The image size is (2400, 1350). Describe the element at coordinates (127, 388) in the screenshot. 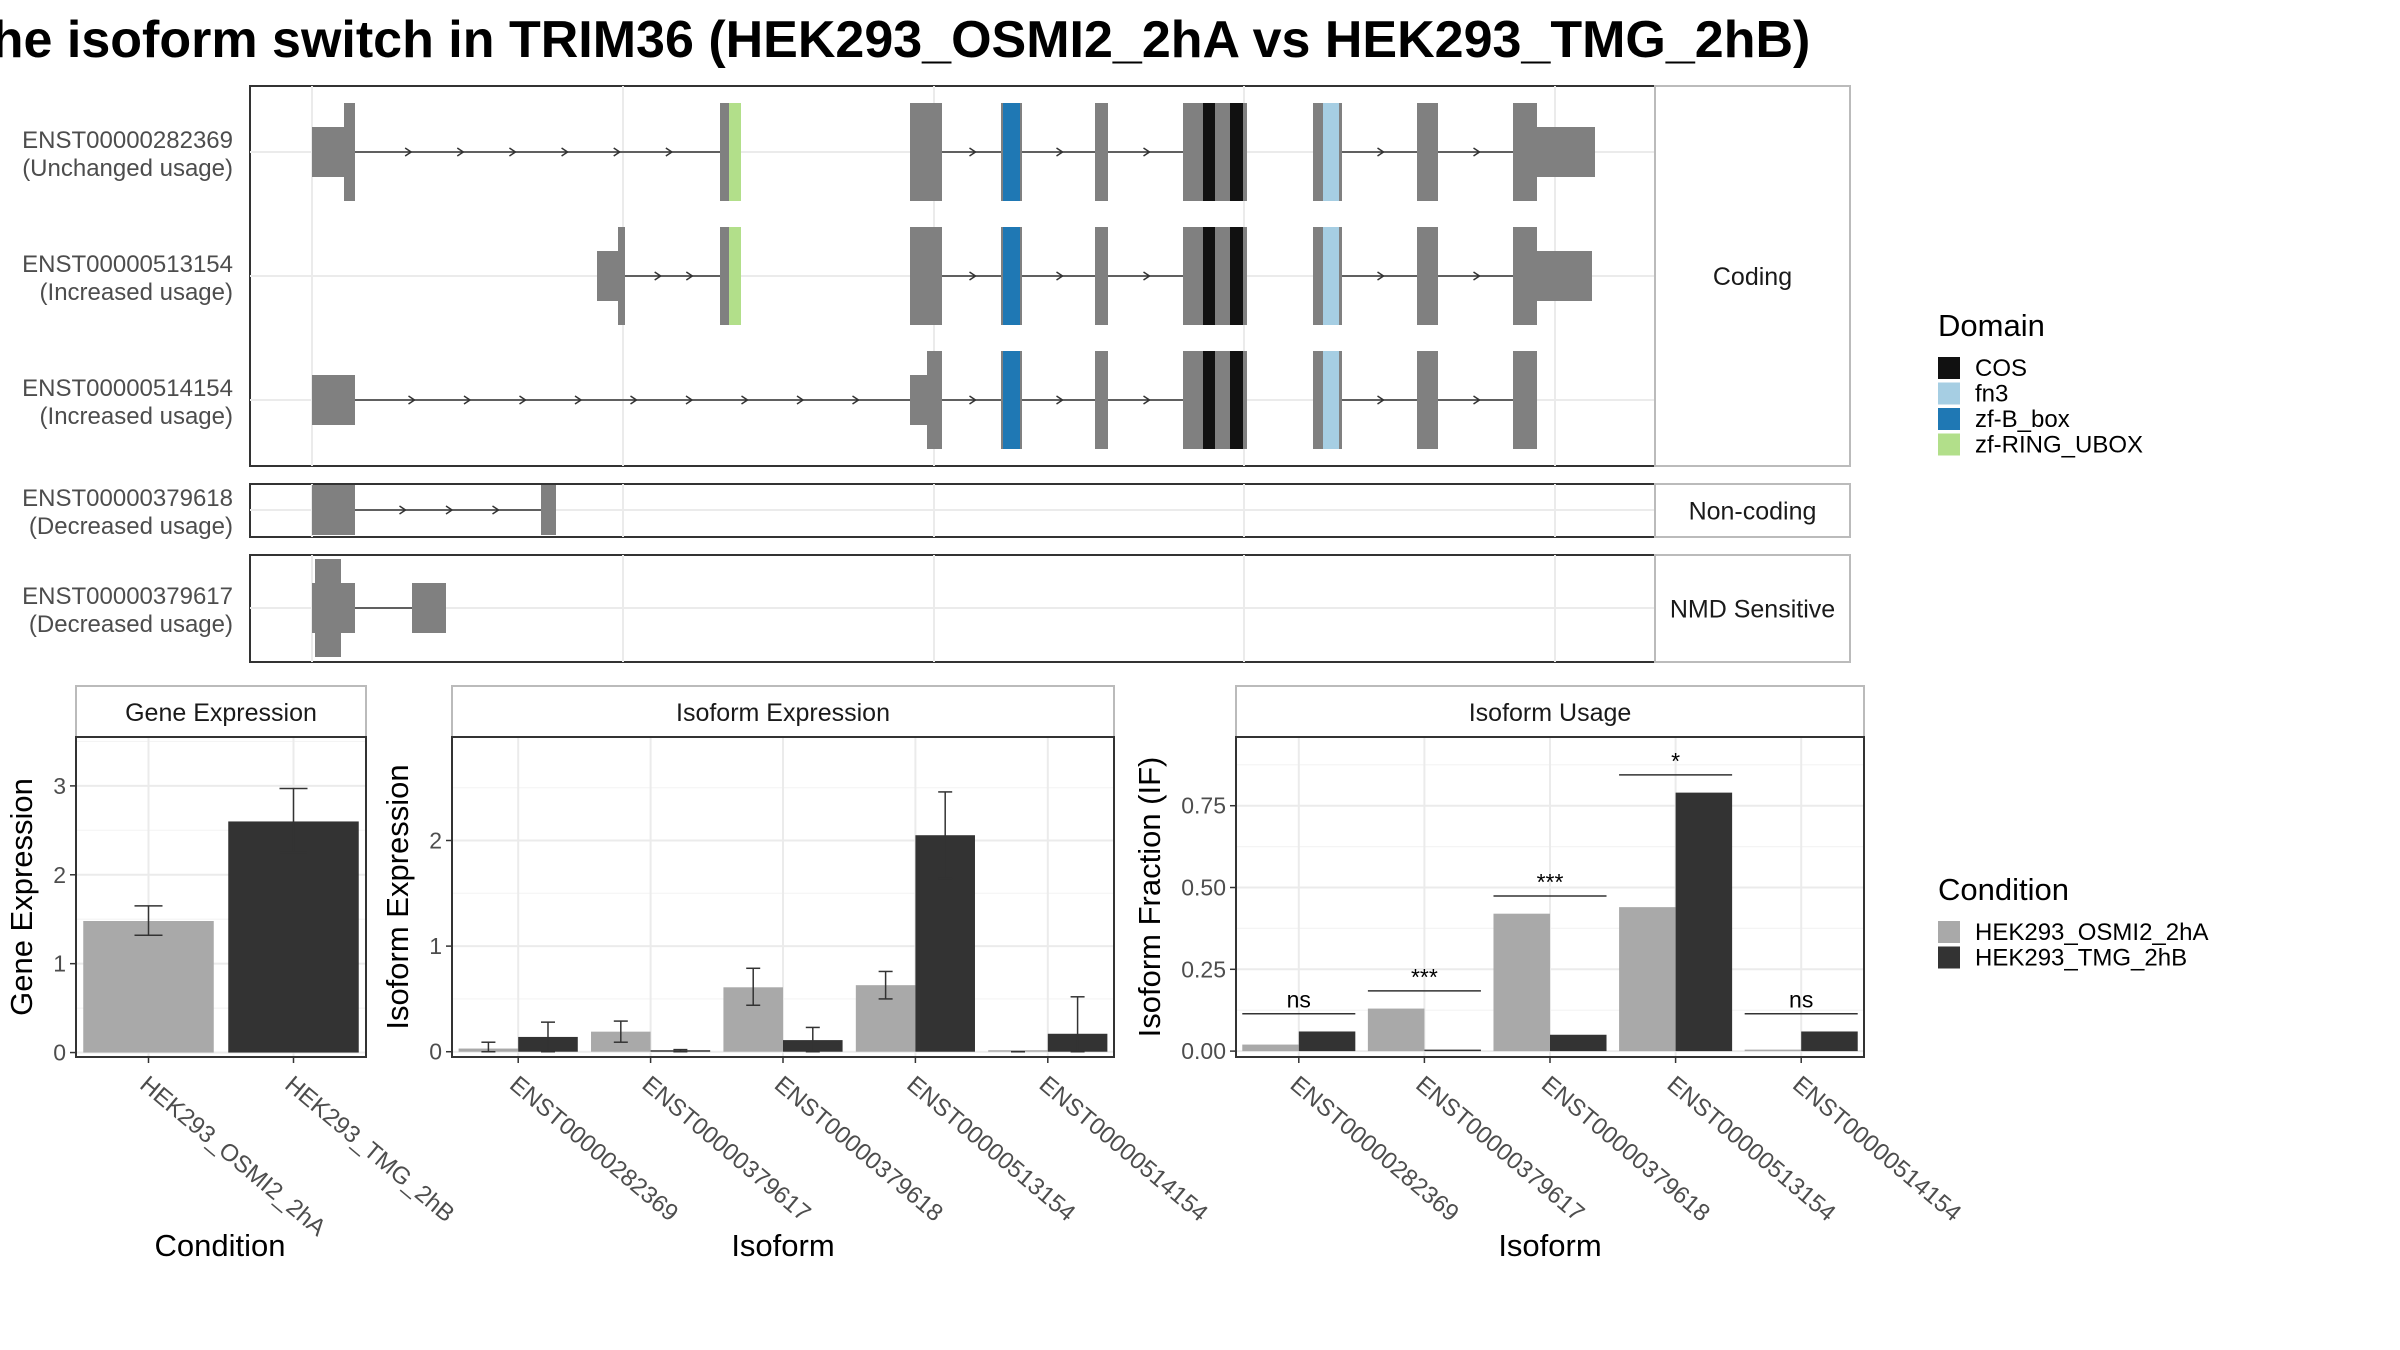

I see `isoform-id-label: ENST00000514154` at that location.